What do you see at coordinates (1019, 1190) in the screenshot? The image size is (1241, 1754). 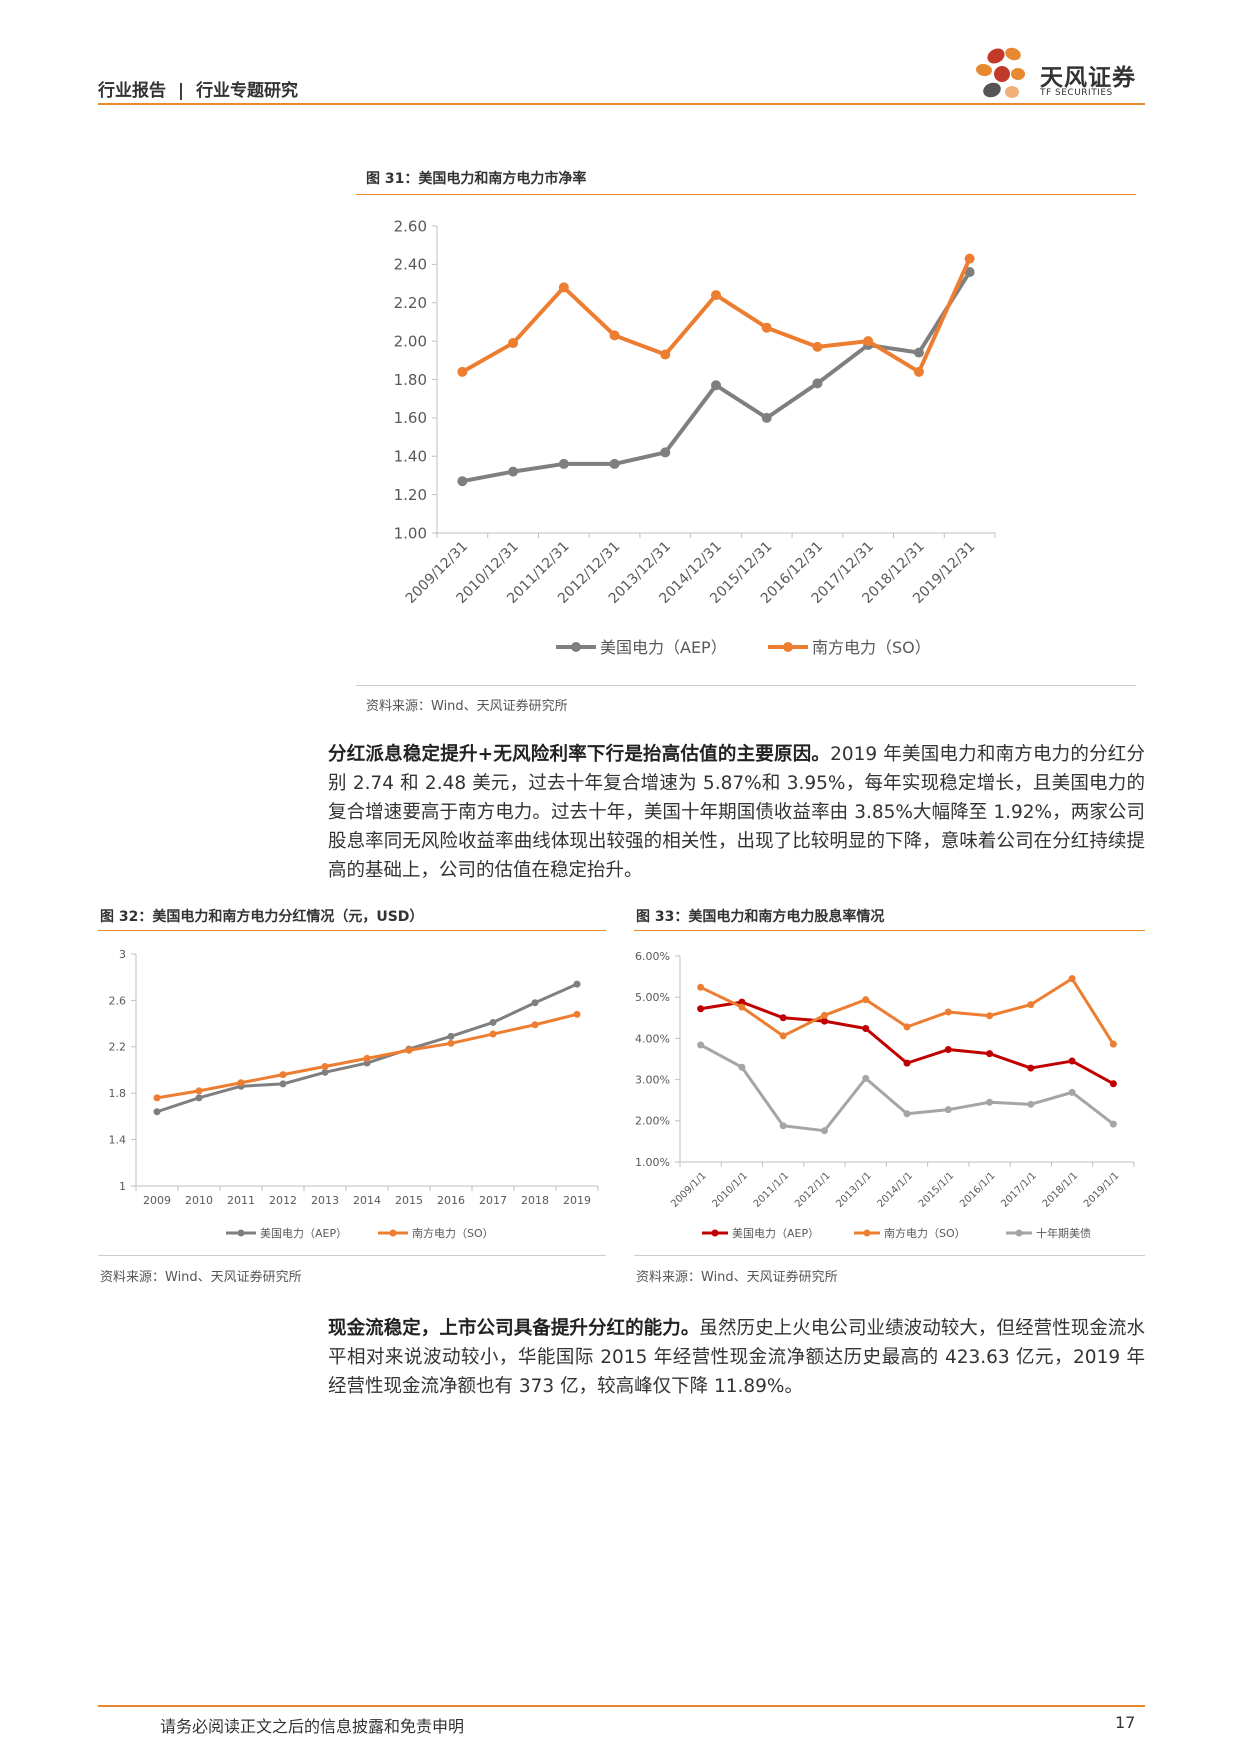 I see `x-tick-label: 2017/1/1` at bounding box center [1019, 1190].